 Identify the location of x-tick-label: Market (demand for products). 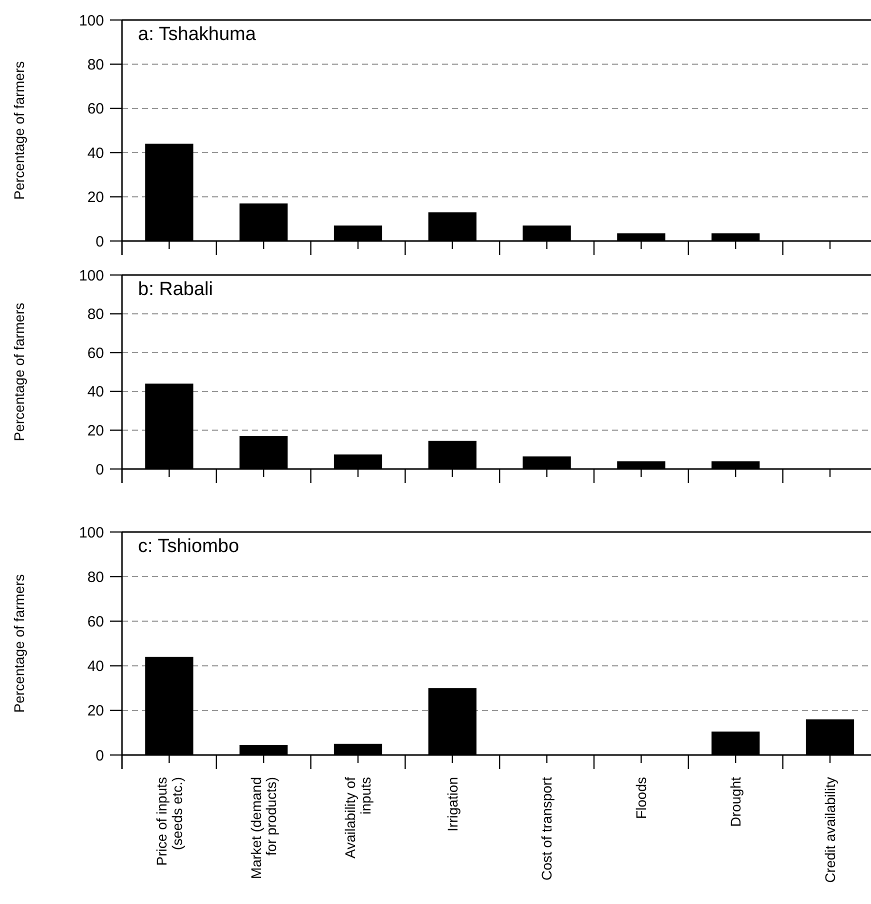
(264, 828).